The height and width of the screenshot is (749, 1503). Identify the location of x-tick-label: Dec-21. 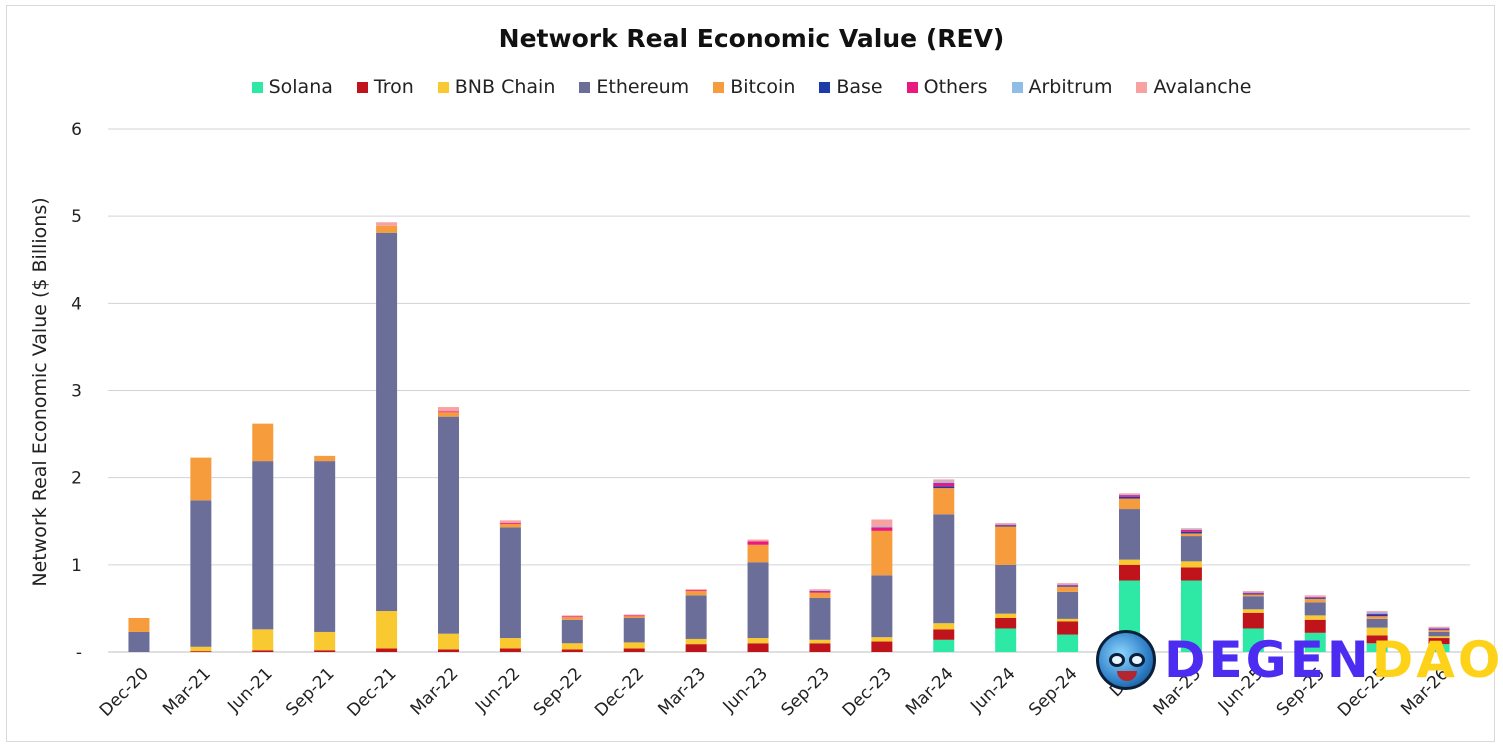
(371, 692).